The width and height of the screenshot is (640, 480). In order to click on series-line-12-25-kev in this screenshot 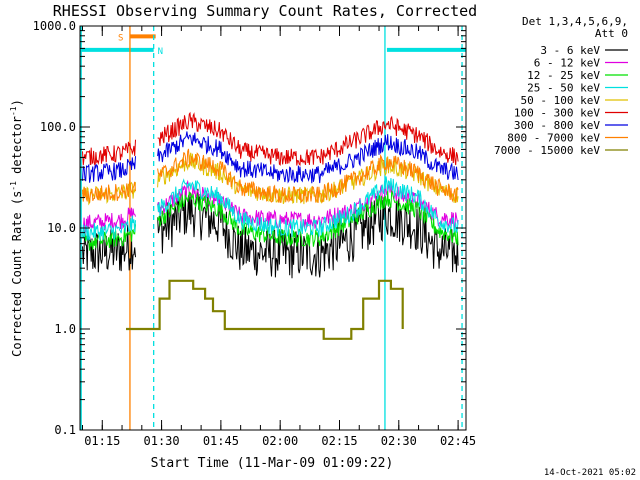, I will do `click(270, 220)`.